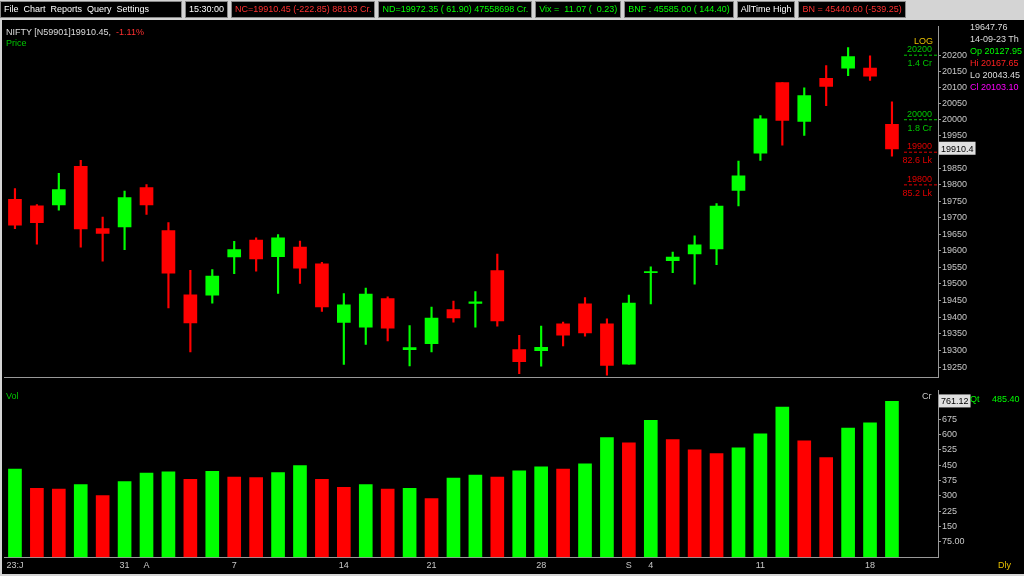 This screenshot has height=576, width=1024. I want to click on y-tick-label: 525, so click(950, 449).